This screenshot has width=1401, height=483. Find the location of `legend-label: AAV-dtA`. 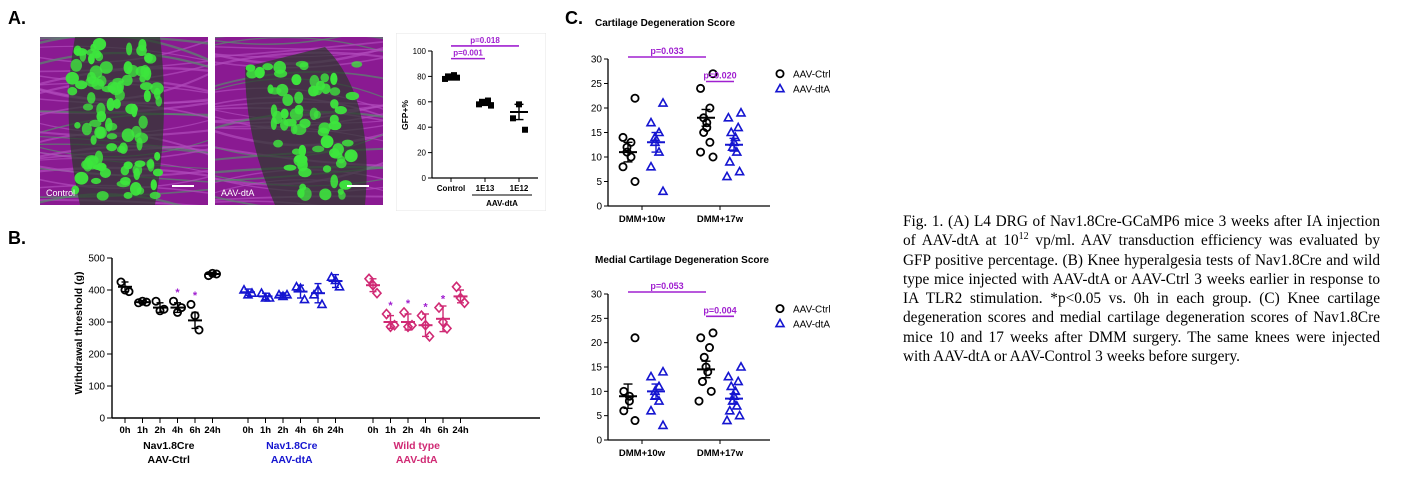

legend-label: AAV-dtA is located at coordinates (811, 325).